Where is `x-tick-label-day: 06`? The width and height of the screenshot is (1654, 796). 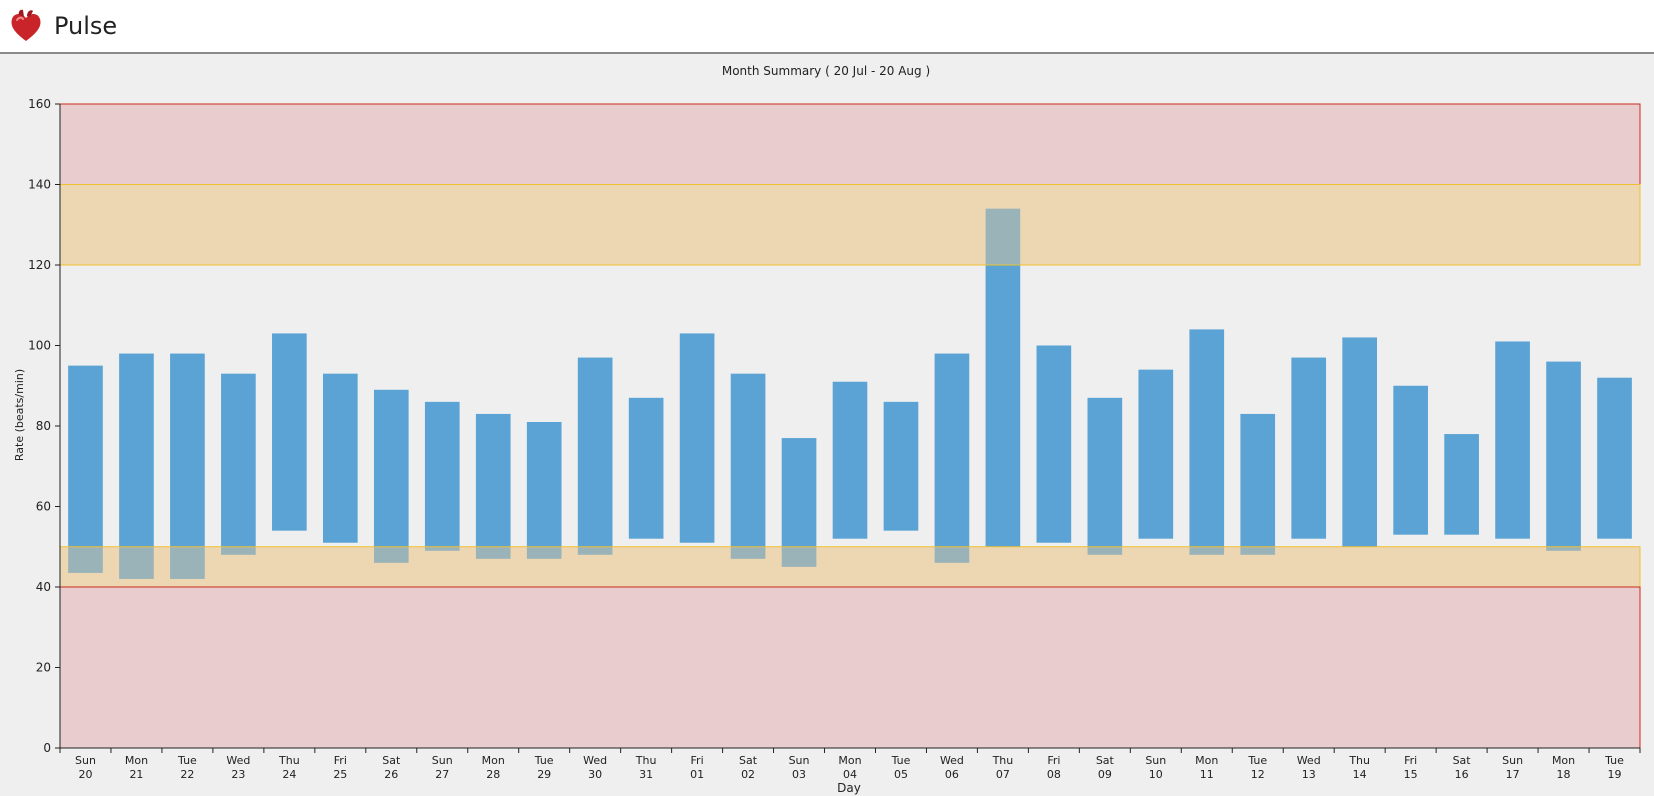
x-tick-label-day: 06 is located at coordinates (952, 774).